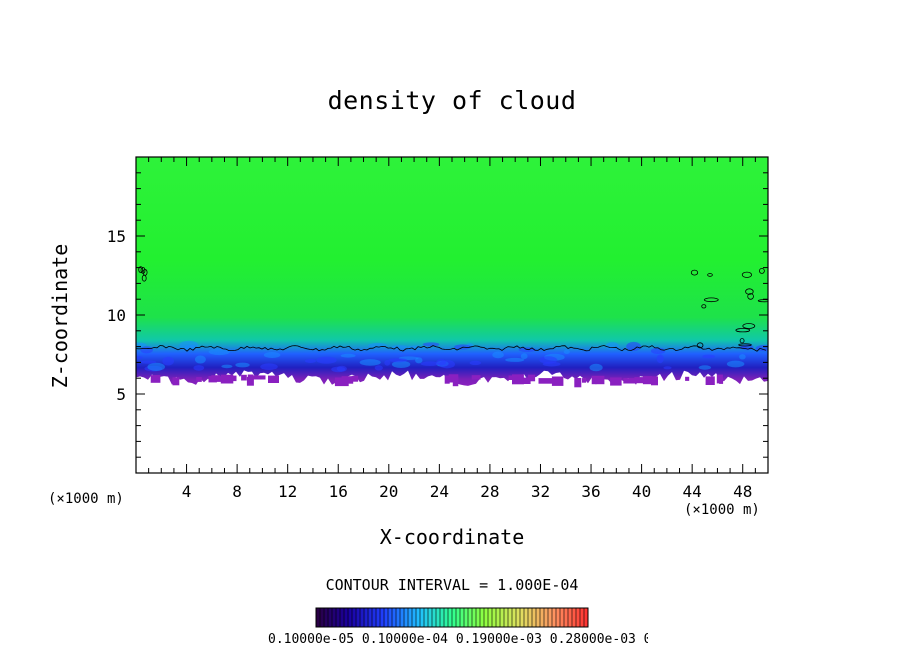 The height and width of the screenshot is (654, 904). What do you see at coordinates (116, 236) in the screenshot?
I see `y-tick-label: 15` at bounding box center [116, 236].